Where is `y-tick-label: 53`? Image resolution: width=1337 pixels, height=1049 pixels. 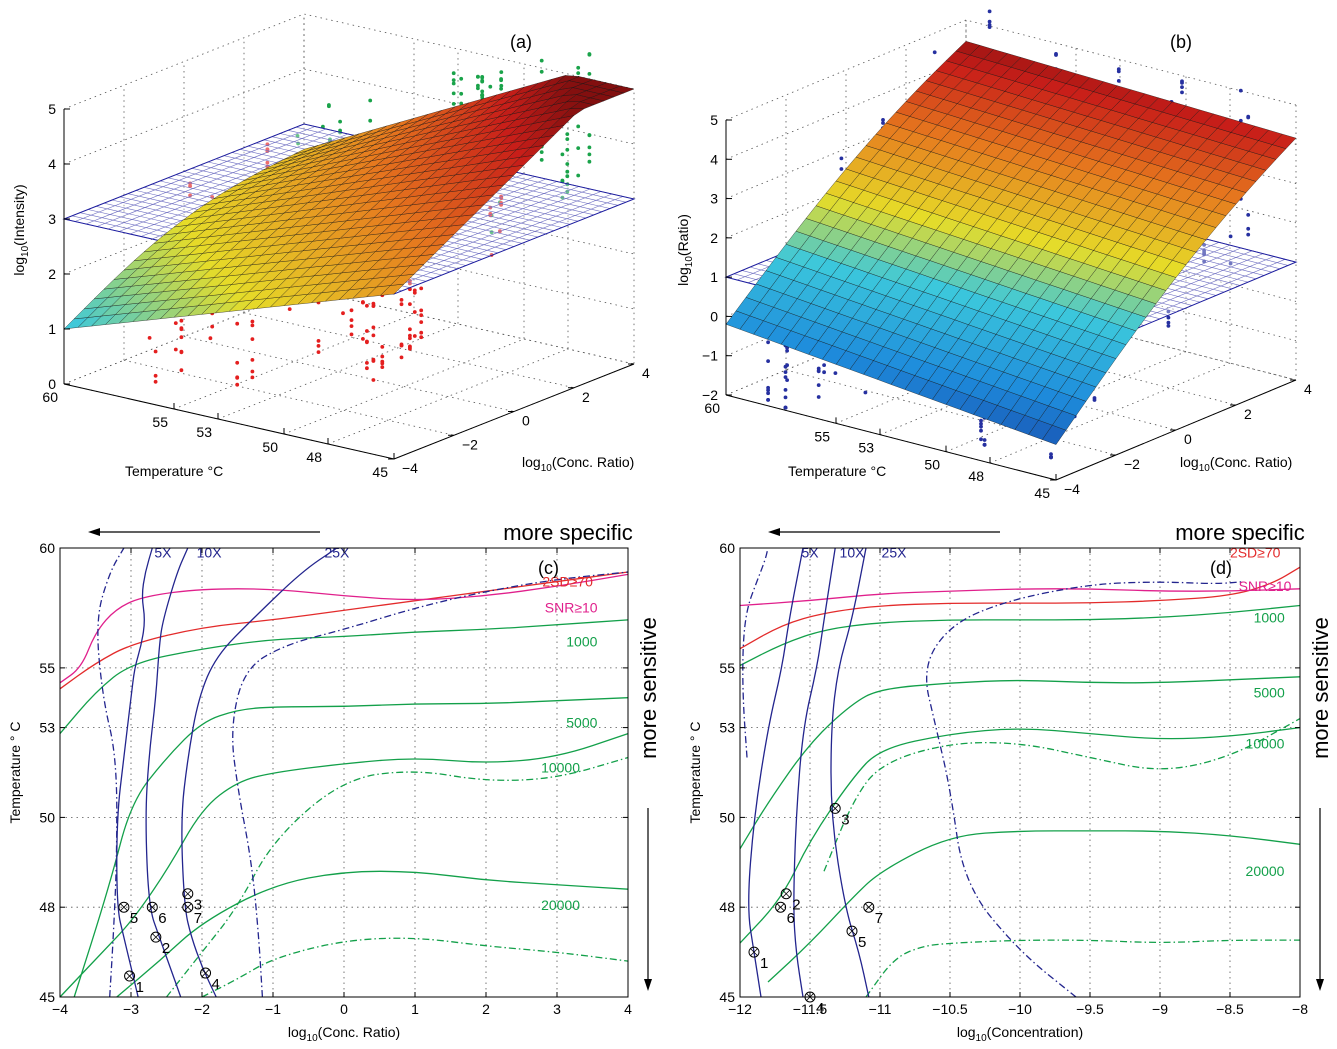 y-tick-label: 53 is located at coordinates (727, 728).